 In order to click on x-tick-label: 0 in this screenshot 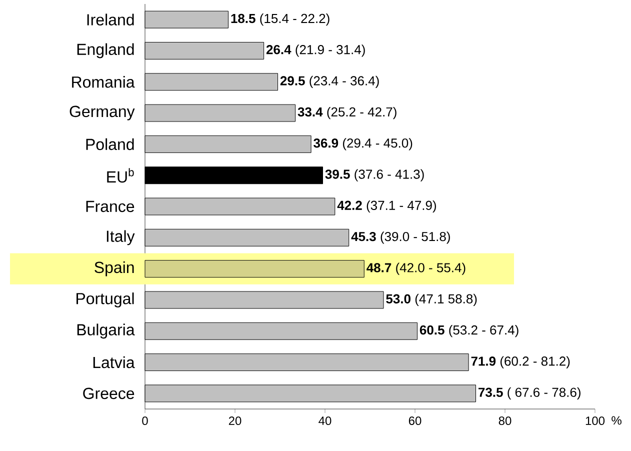, I will do `click(145, 421)`.